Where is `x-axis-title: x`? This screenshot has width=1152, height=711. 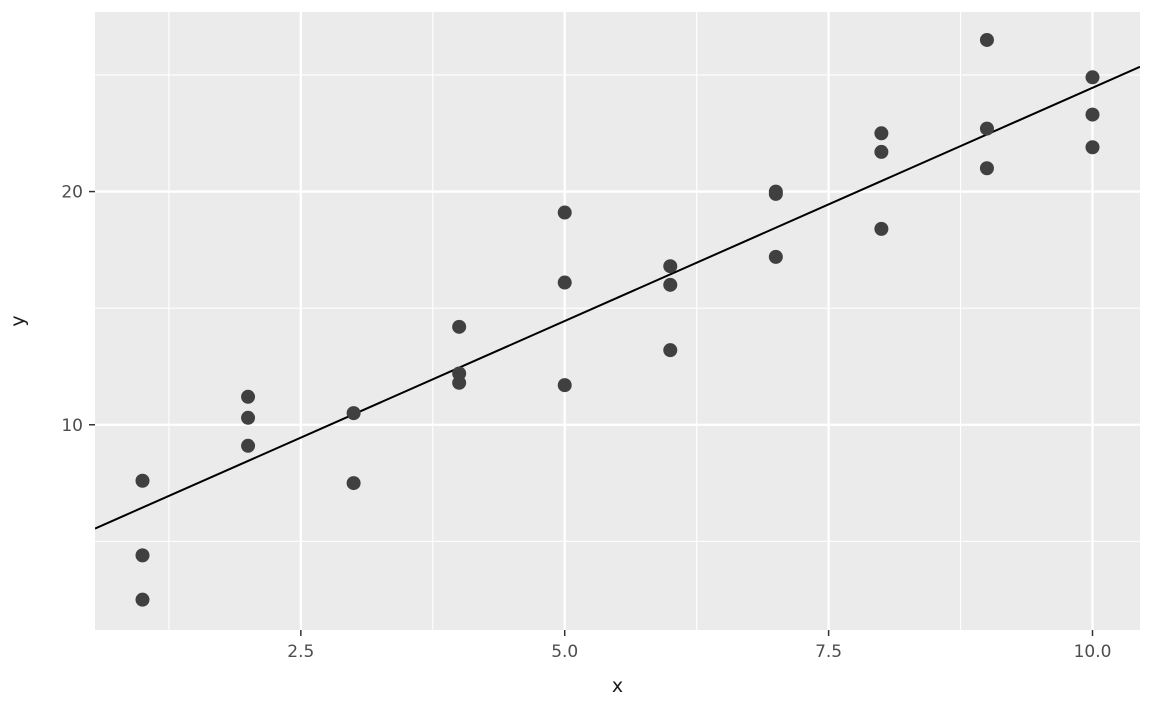
x-axis-title: x is located at coordinates (617, 686).